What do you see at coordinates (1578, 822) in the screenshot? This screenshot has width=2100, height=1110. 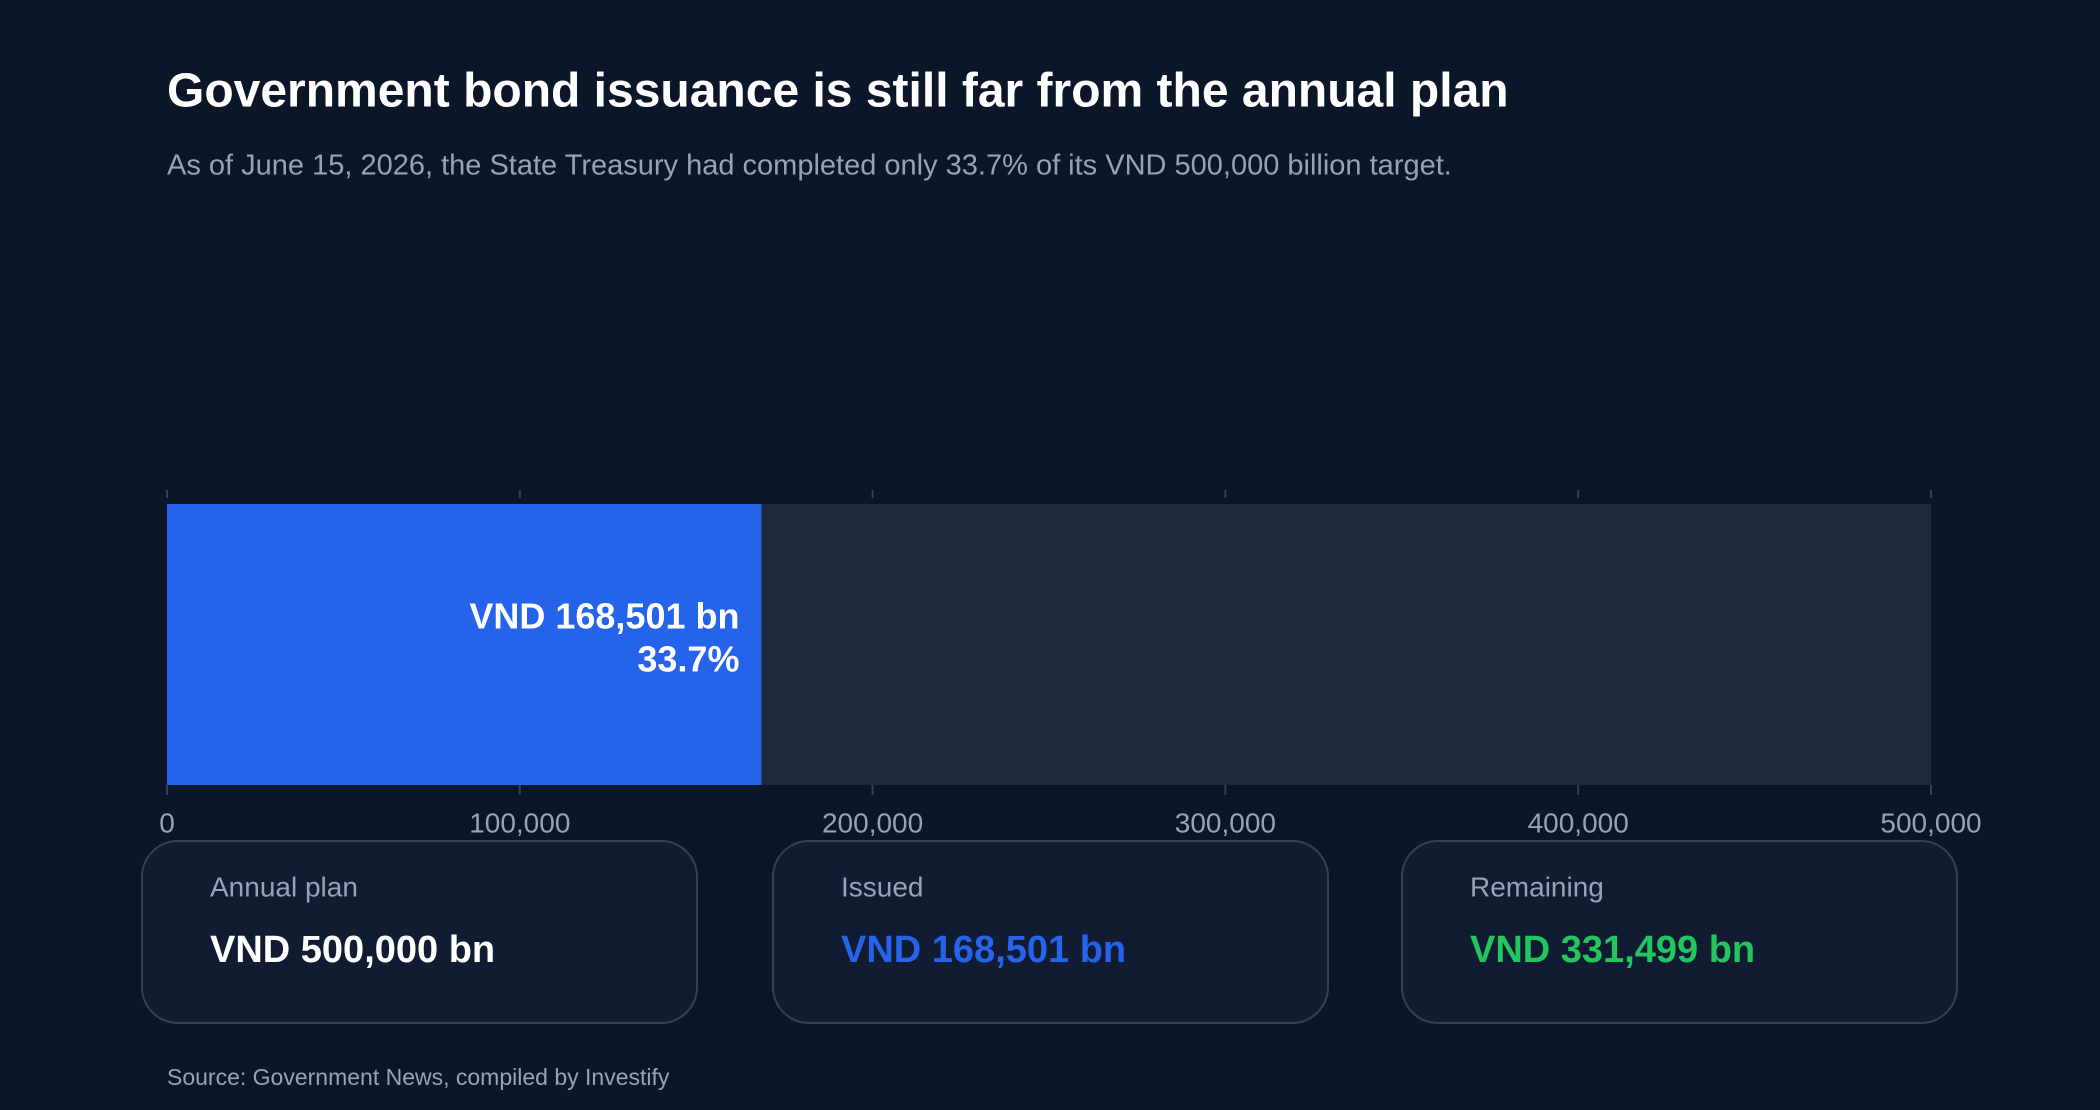 I see `x-tick-label: 400,000` at bounding box center [1578, 822].